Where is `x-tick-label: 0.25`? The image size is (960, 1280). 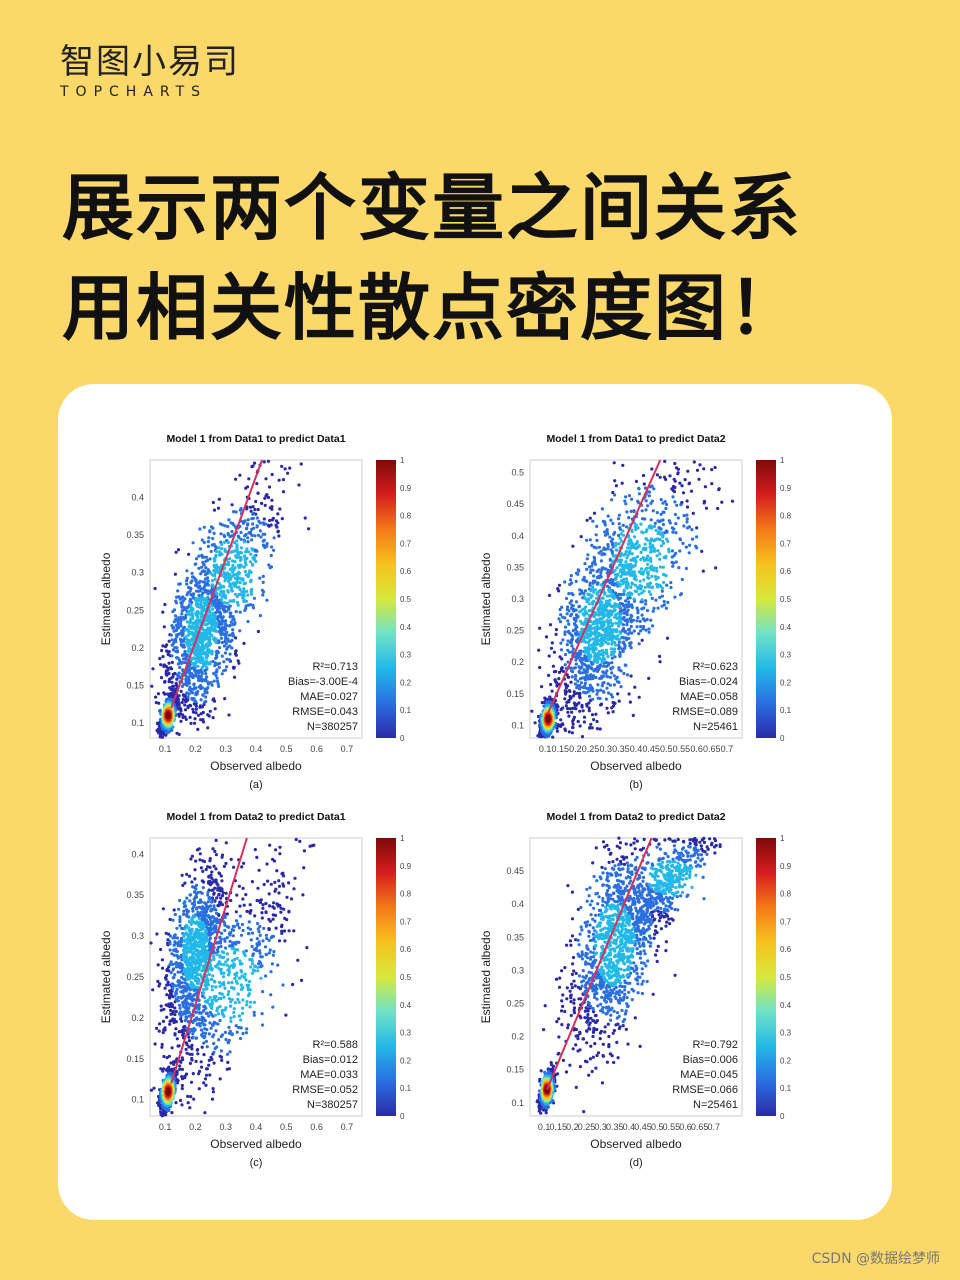
x-tick-label: 0.25 is located at coordinates (591, 749).